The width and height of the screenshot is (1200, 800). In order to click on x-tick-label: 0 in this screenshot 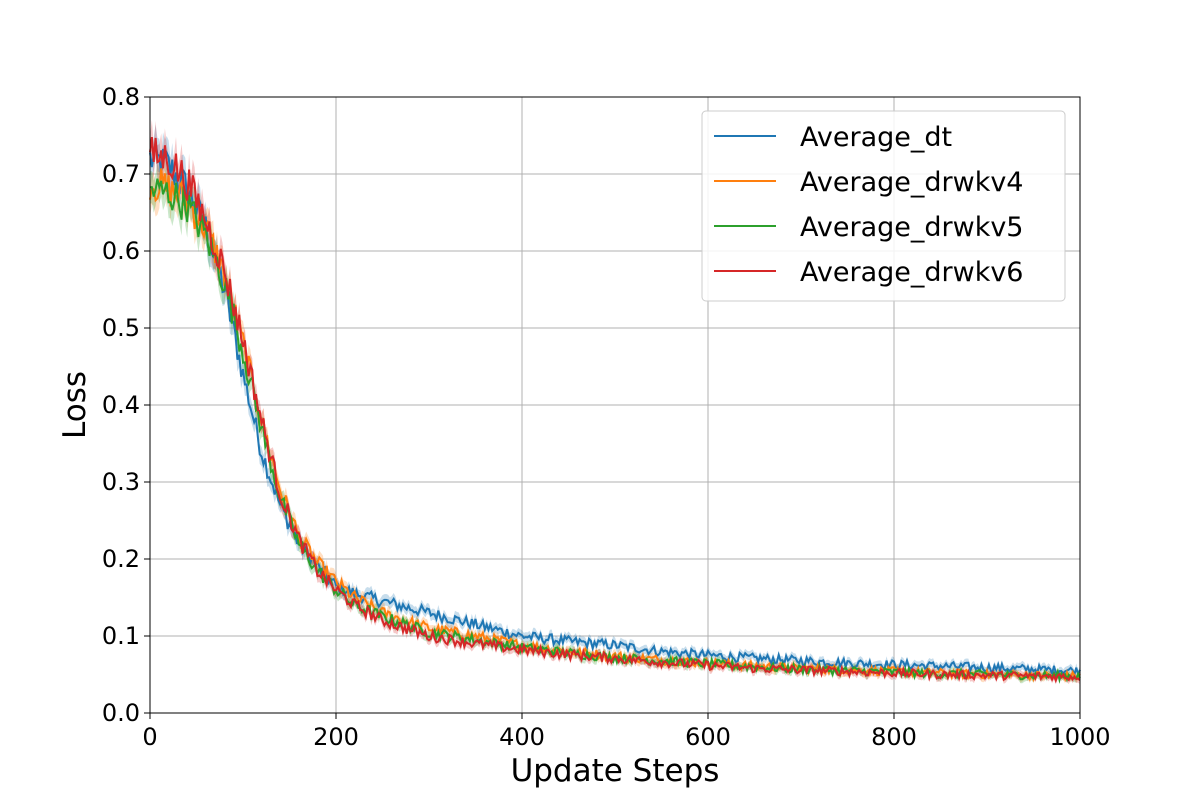, I will do `click(149, 737)`.